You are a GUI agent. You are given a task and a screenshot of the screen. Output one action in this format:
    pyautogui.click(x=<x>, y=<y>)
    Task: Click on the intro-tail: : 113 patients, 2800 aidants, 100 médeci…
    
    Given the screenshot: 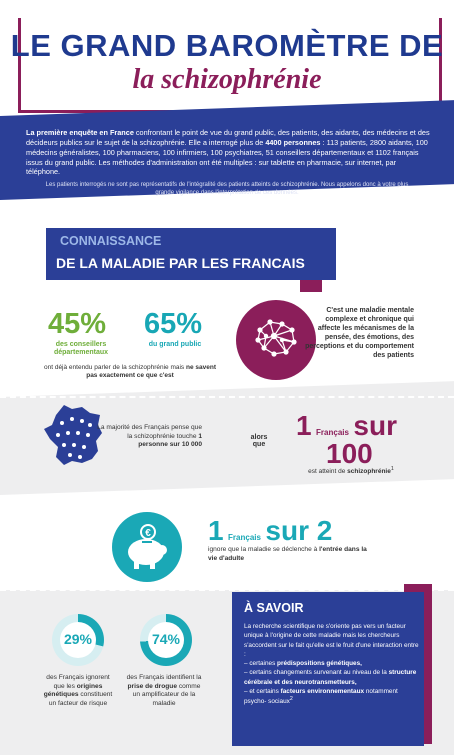 What is the action you would take?
    pyautogui.click(x=227, y=157)
    